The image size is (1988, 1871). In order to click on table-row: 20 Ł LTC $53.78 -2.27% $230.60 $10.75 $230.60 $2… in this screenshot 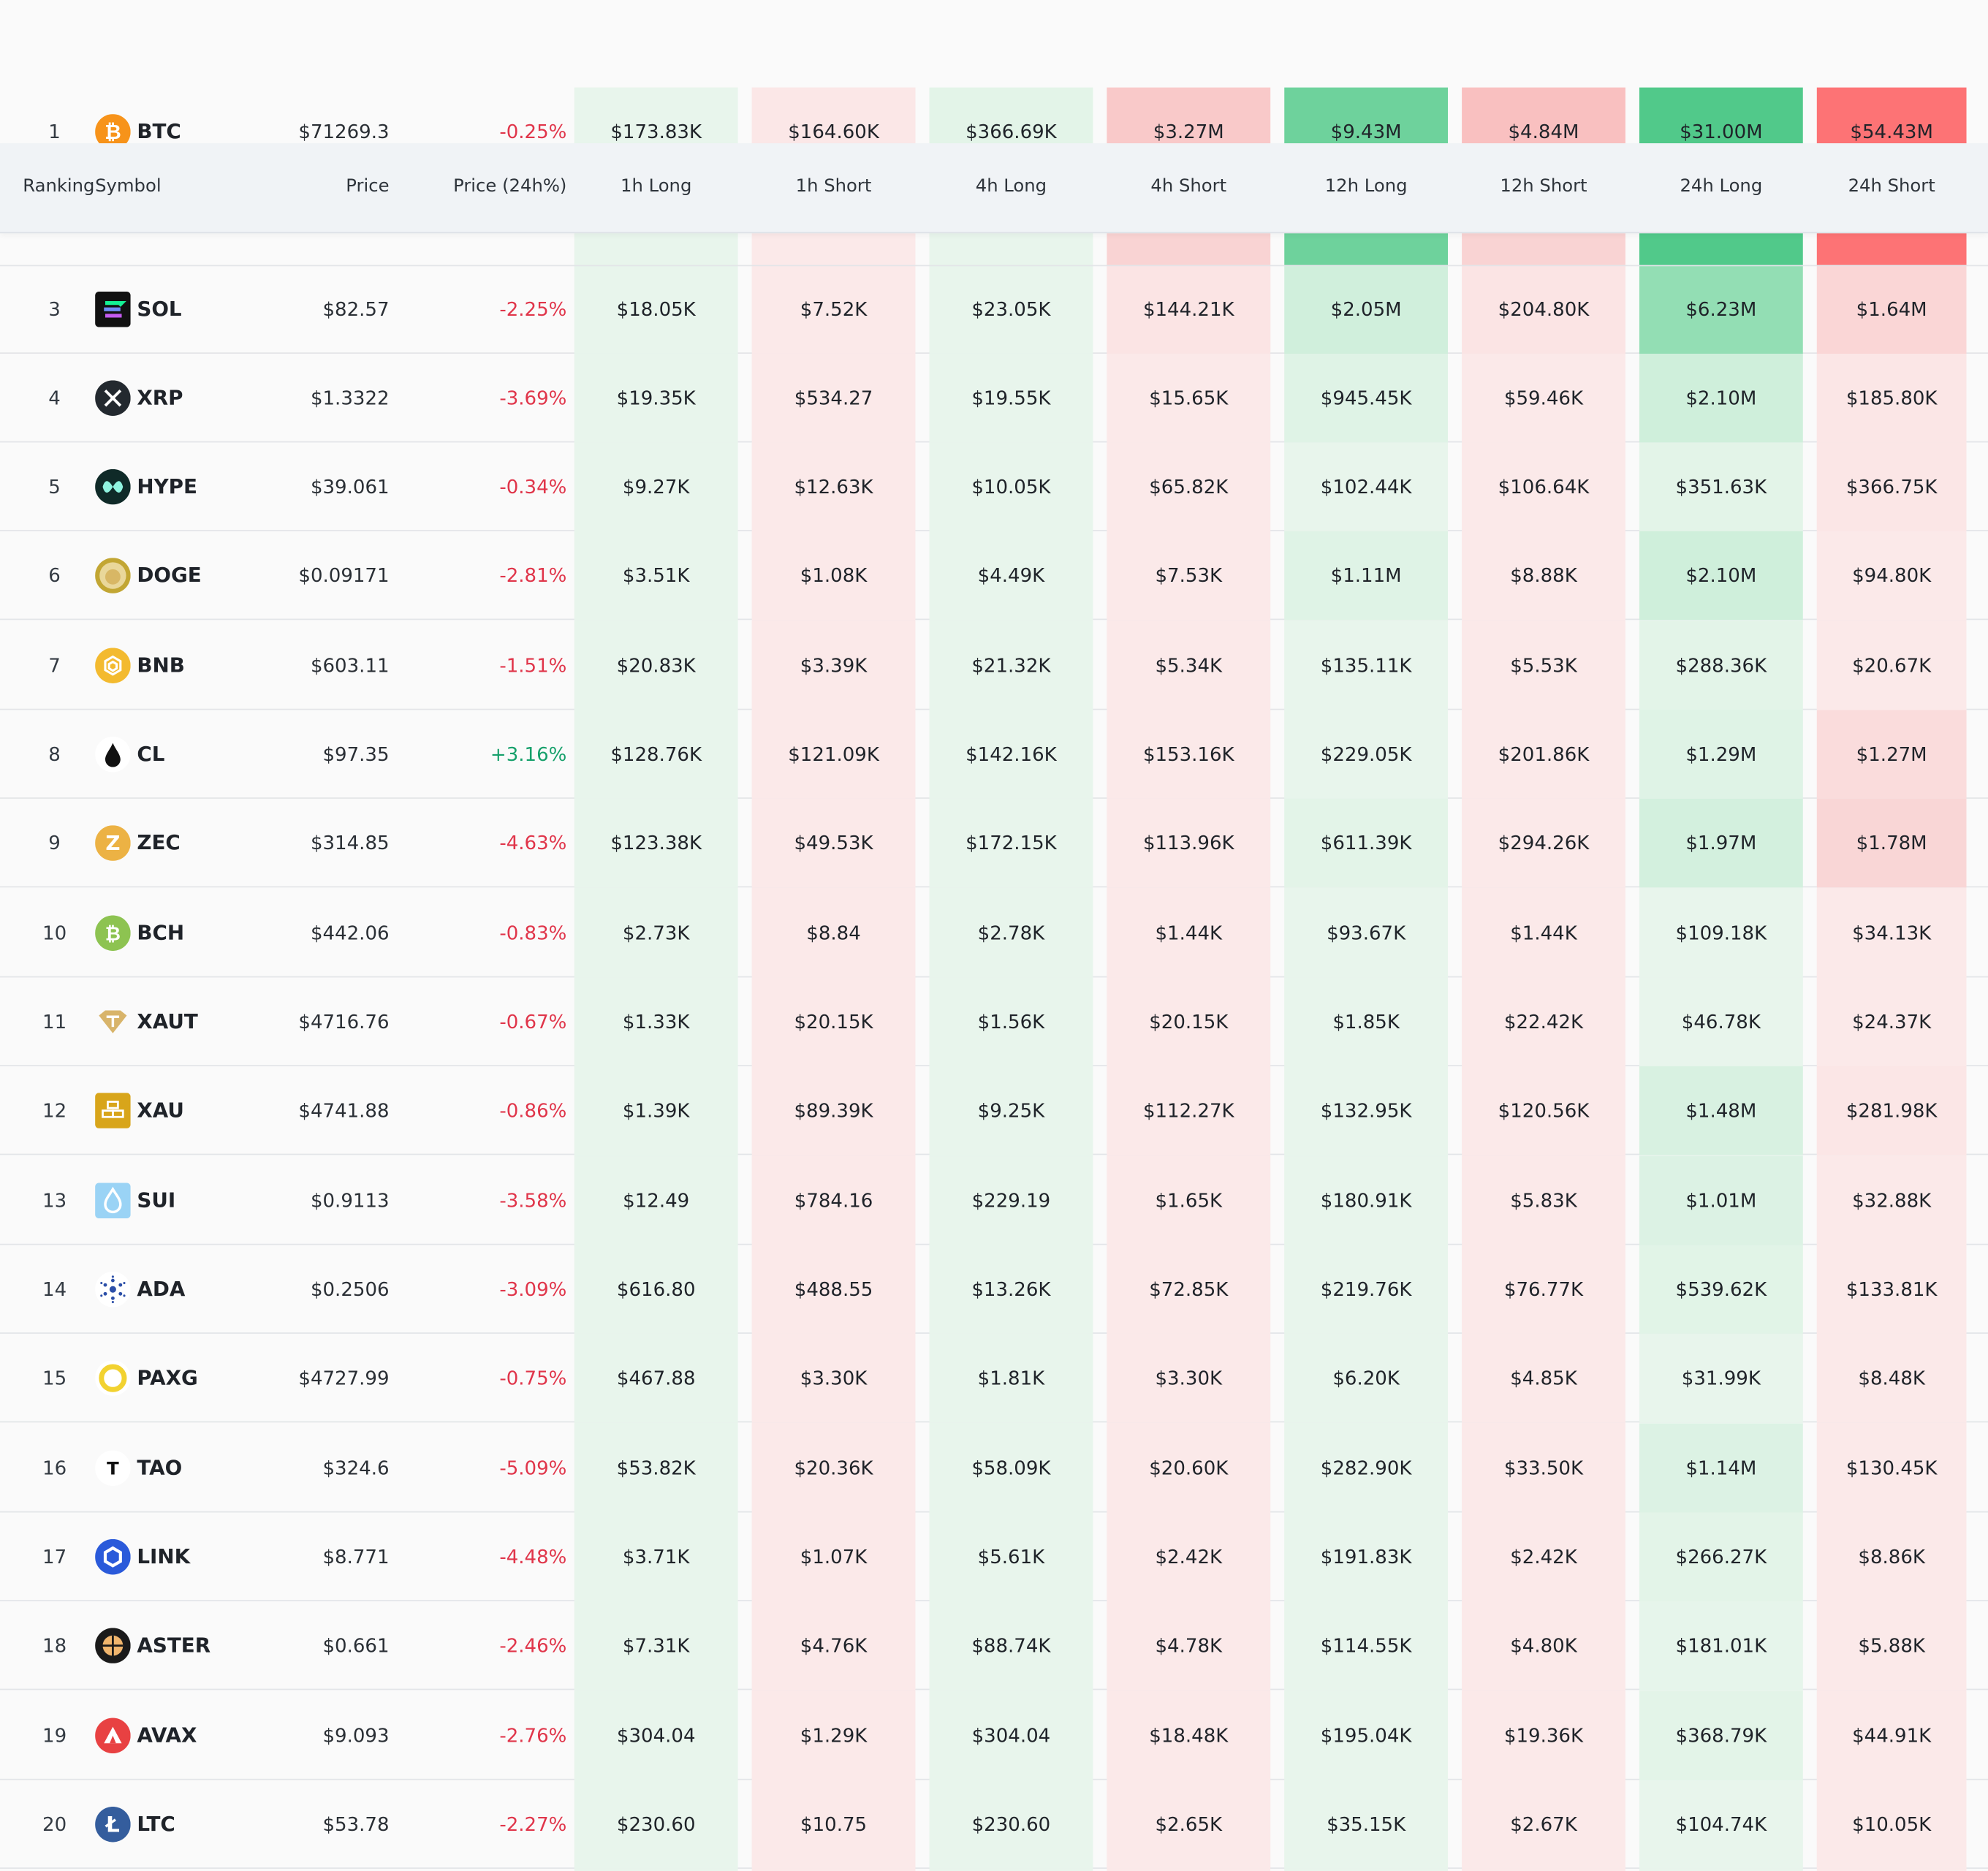, I will do `click(994, 1825)`.